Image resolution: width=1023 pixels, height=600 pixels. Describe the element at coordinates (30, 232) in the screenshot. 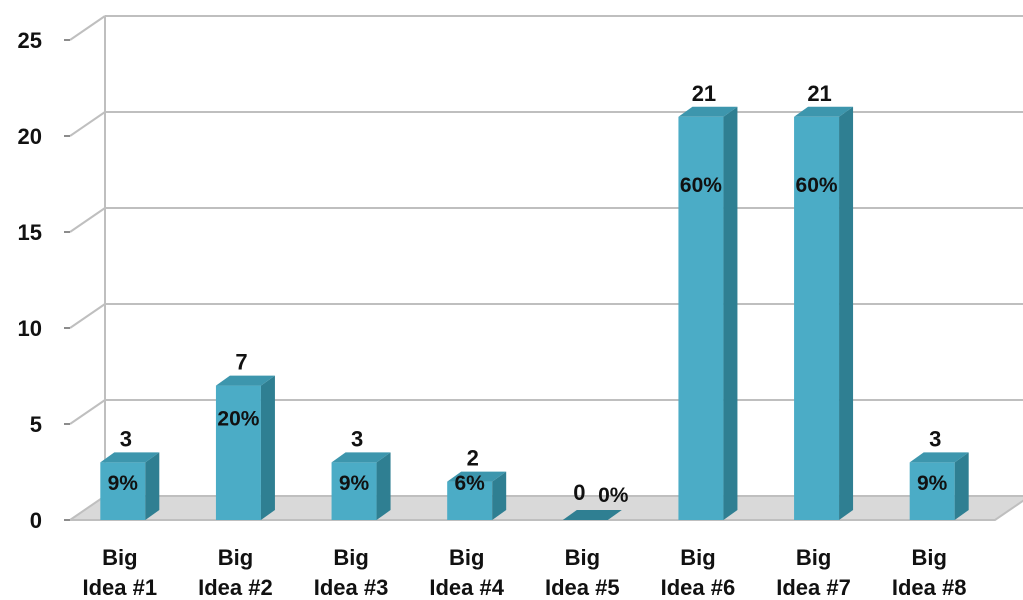

I see `y-tick-label: 15` at that location.